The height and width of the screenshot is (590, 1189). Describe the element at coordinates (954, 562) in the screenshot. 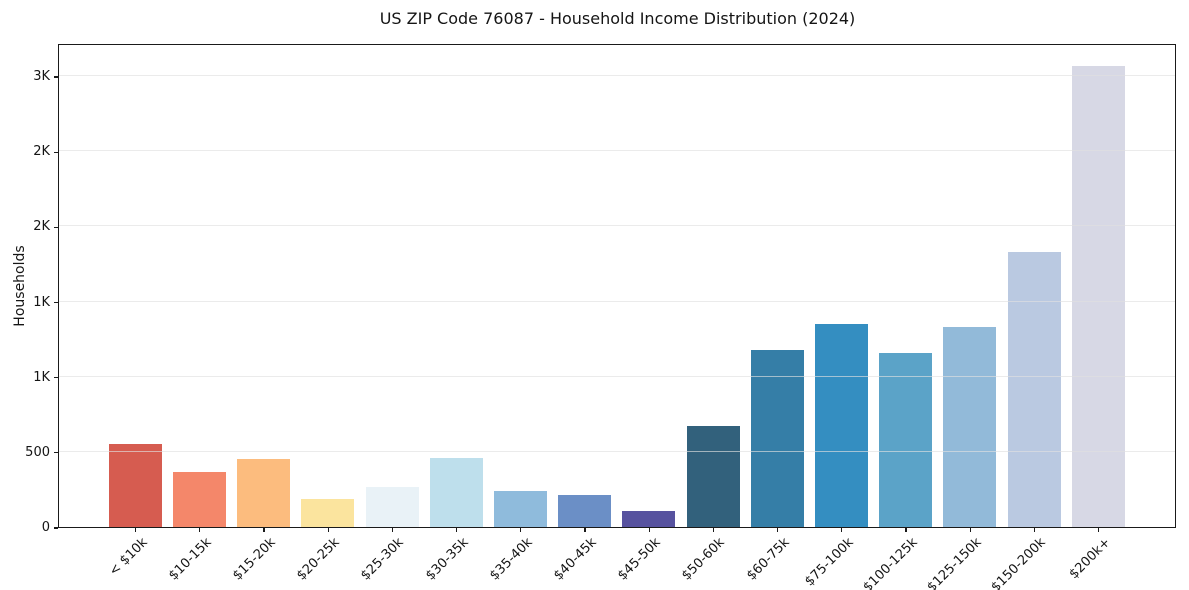

I see `x-tick-label: $125-150k` at that location.